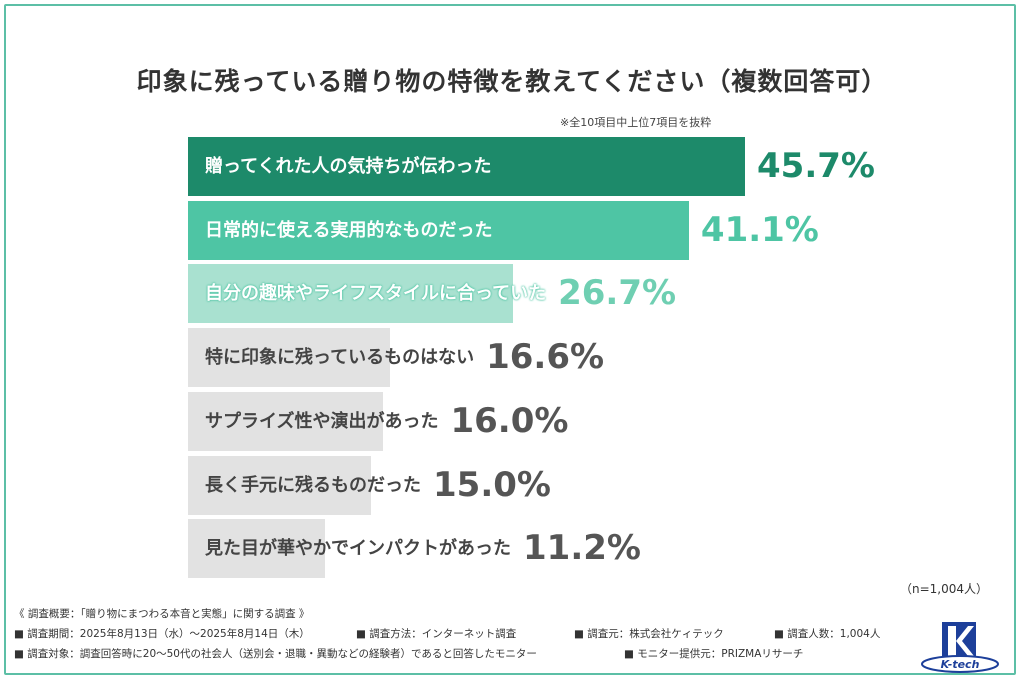 This screenshot has width=1024, height=683. I want to click on bar-label: 長く手元に残るものだった, so click(313, 485).